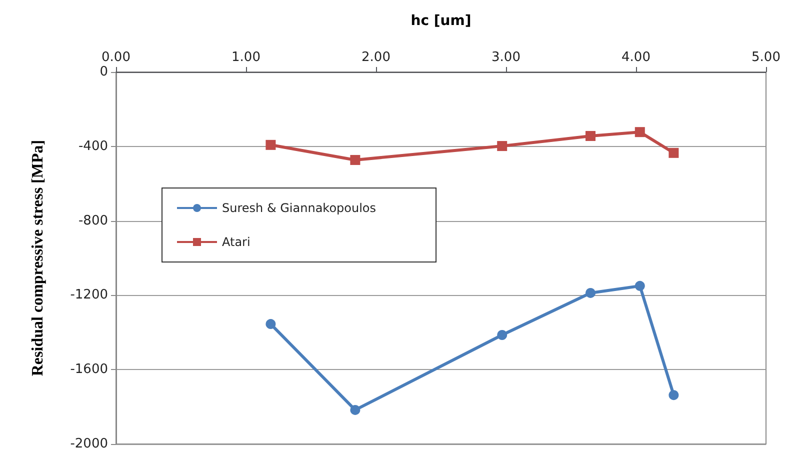 The image size is (790, 470). What do you see at coordinates (299, 208) in the screenshot?
I see `legend-label: Suresh & Giannakopoulos` at bounding box center [299, 208].